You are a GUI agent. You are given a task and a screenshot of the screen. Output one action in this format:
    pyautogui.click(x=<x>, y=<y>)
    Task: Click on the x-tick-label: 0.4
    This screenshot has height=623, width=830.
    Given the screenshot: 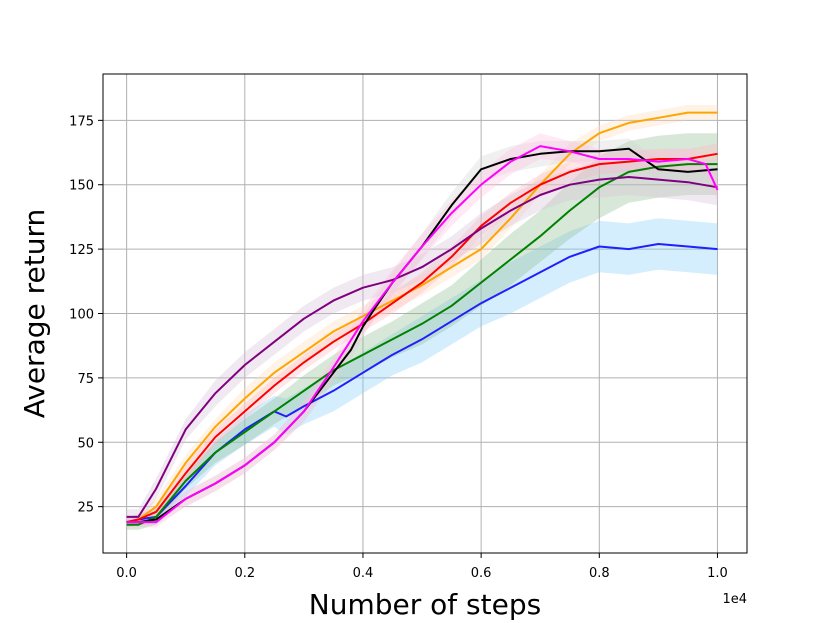 What is the action you would take?
    pyautogui.click(x=363, y=573)
    